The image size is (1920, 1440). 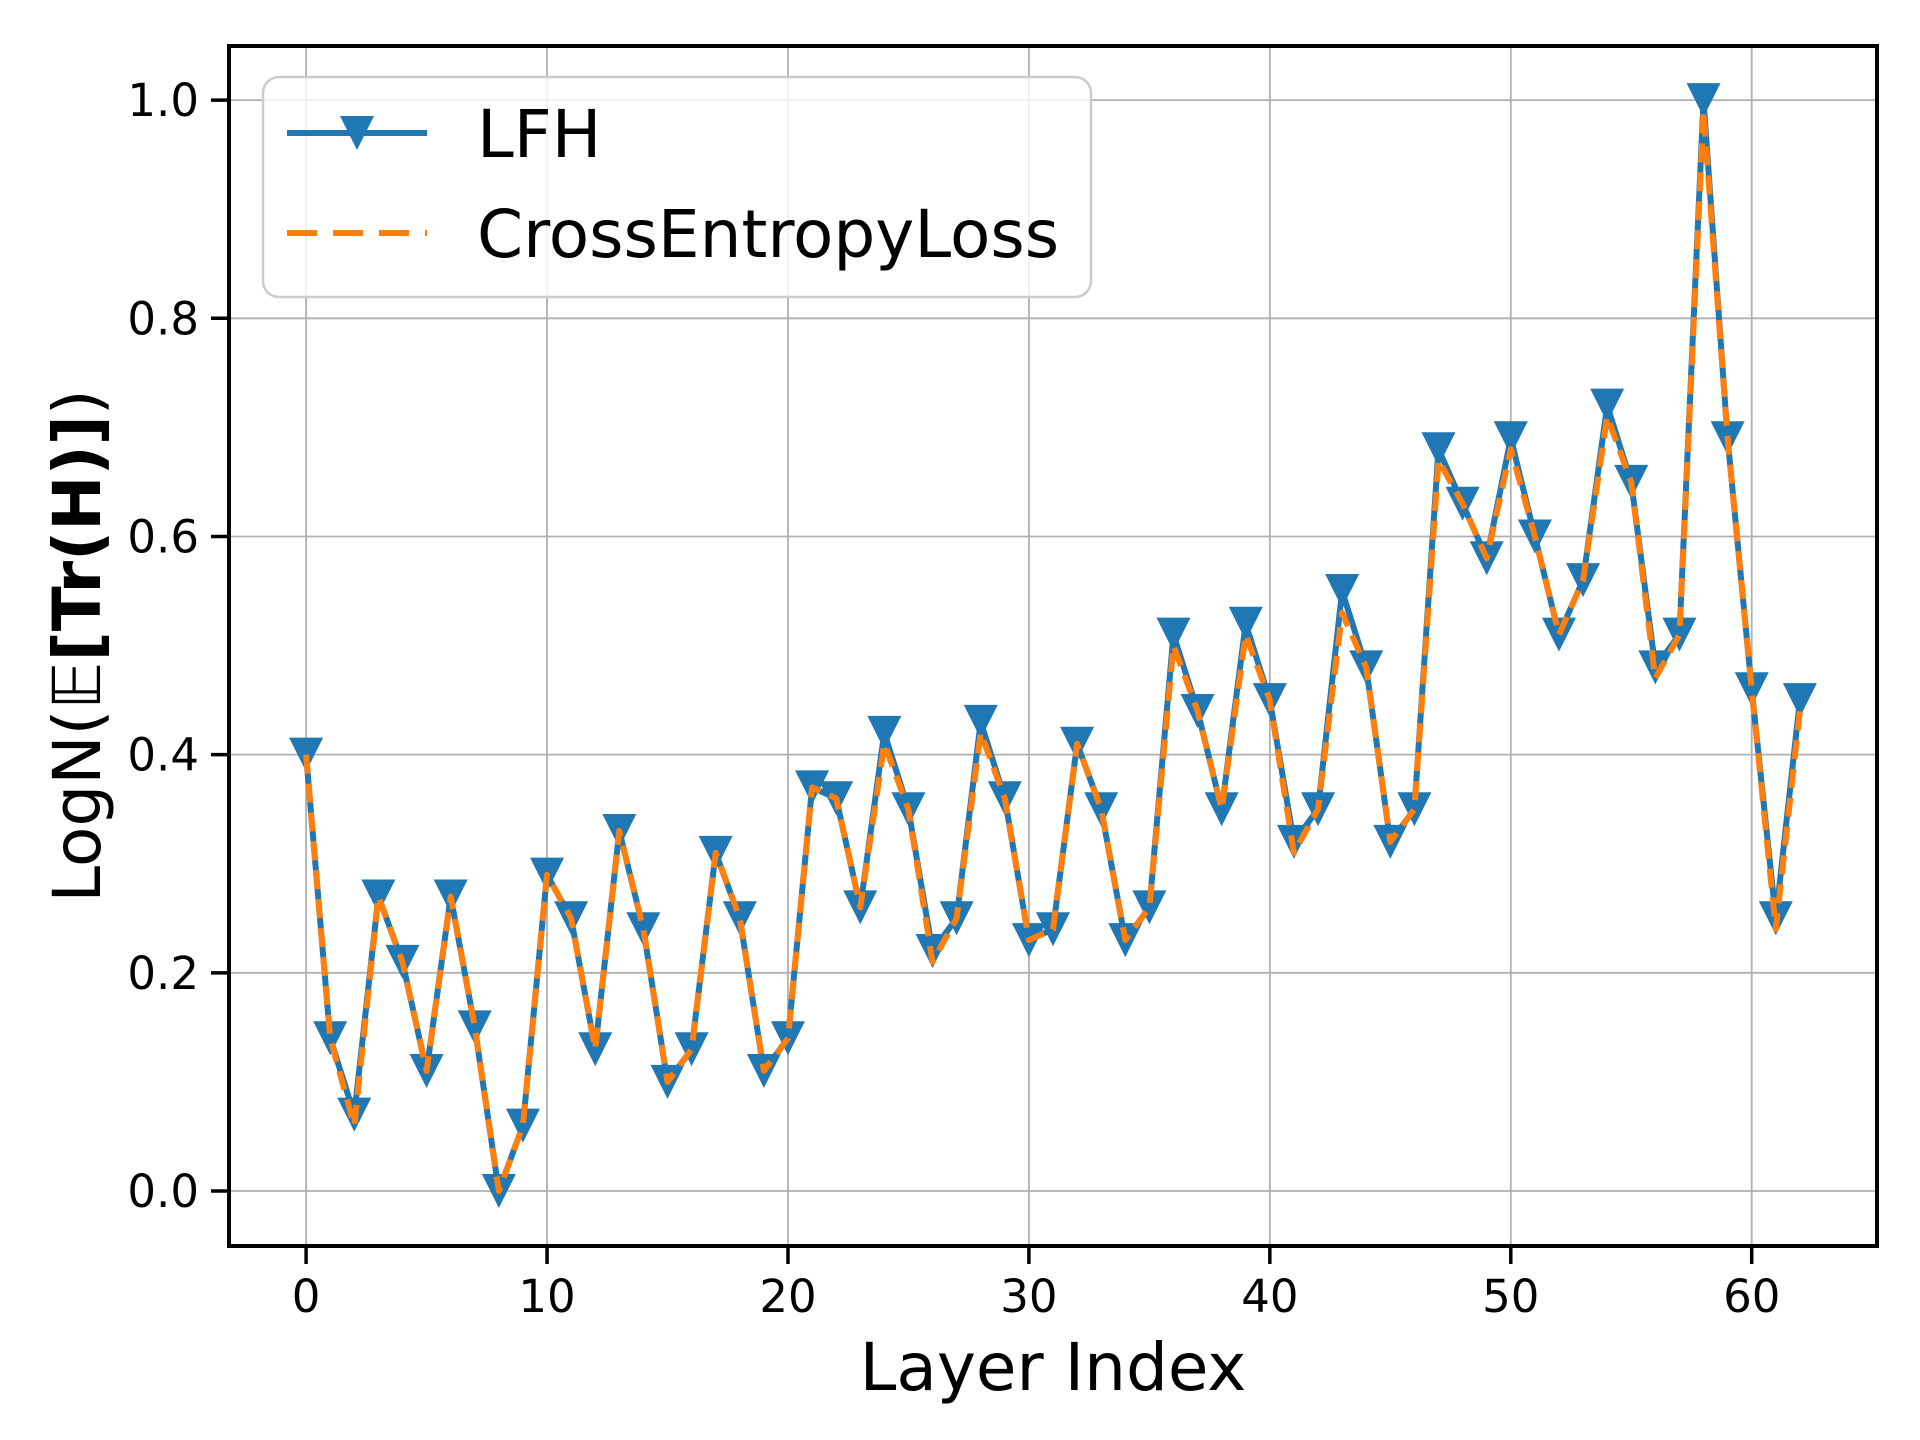 I want to click on y-tick-label: 0.8, so click(x=163, y=318).